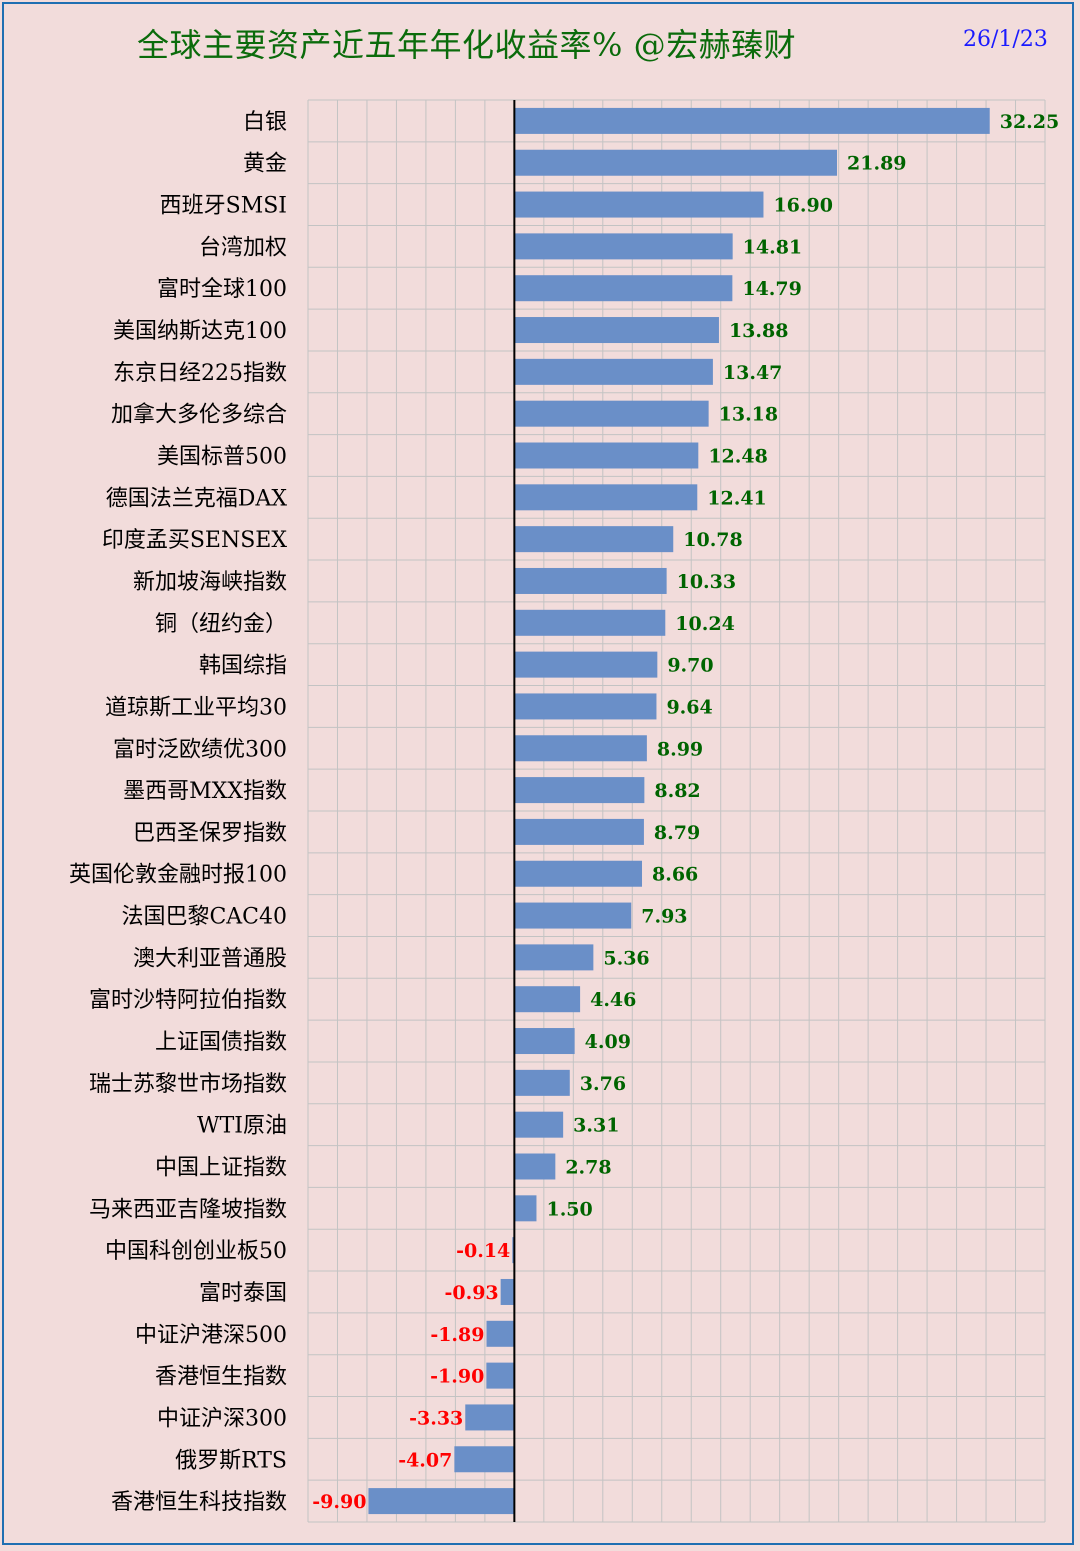 This screenshot has height=1551, width=1080. Describe the element at coordinates (195, 540) in the screenshot. I see `category-label: 印度孟买SENSEX` at that location.